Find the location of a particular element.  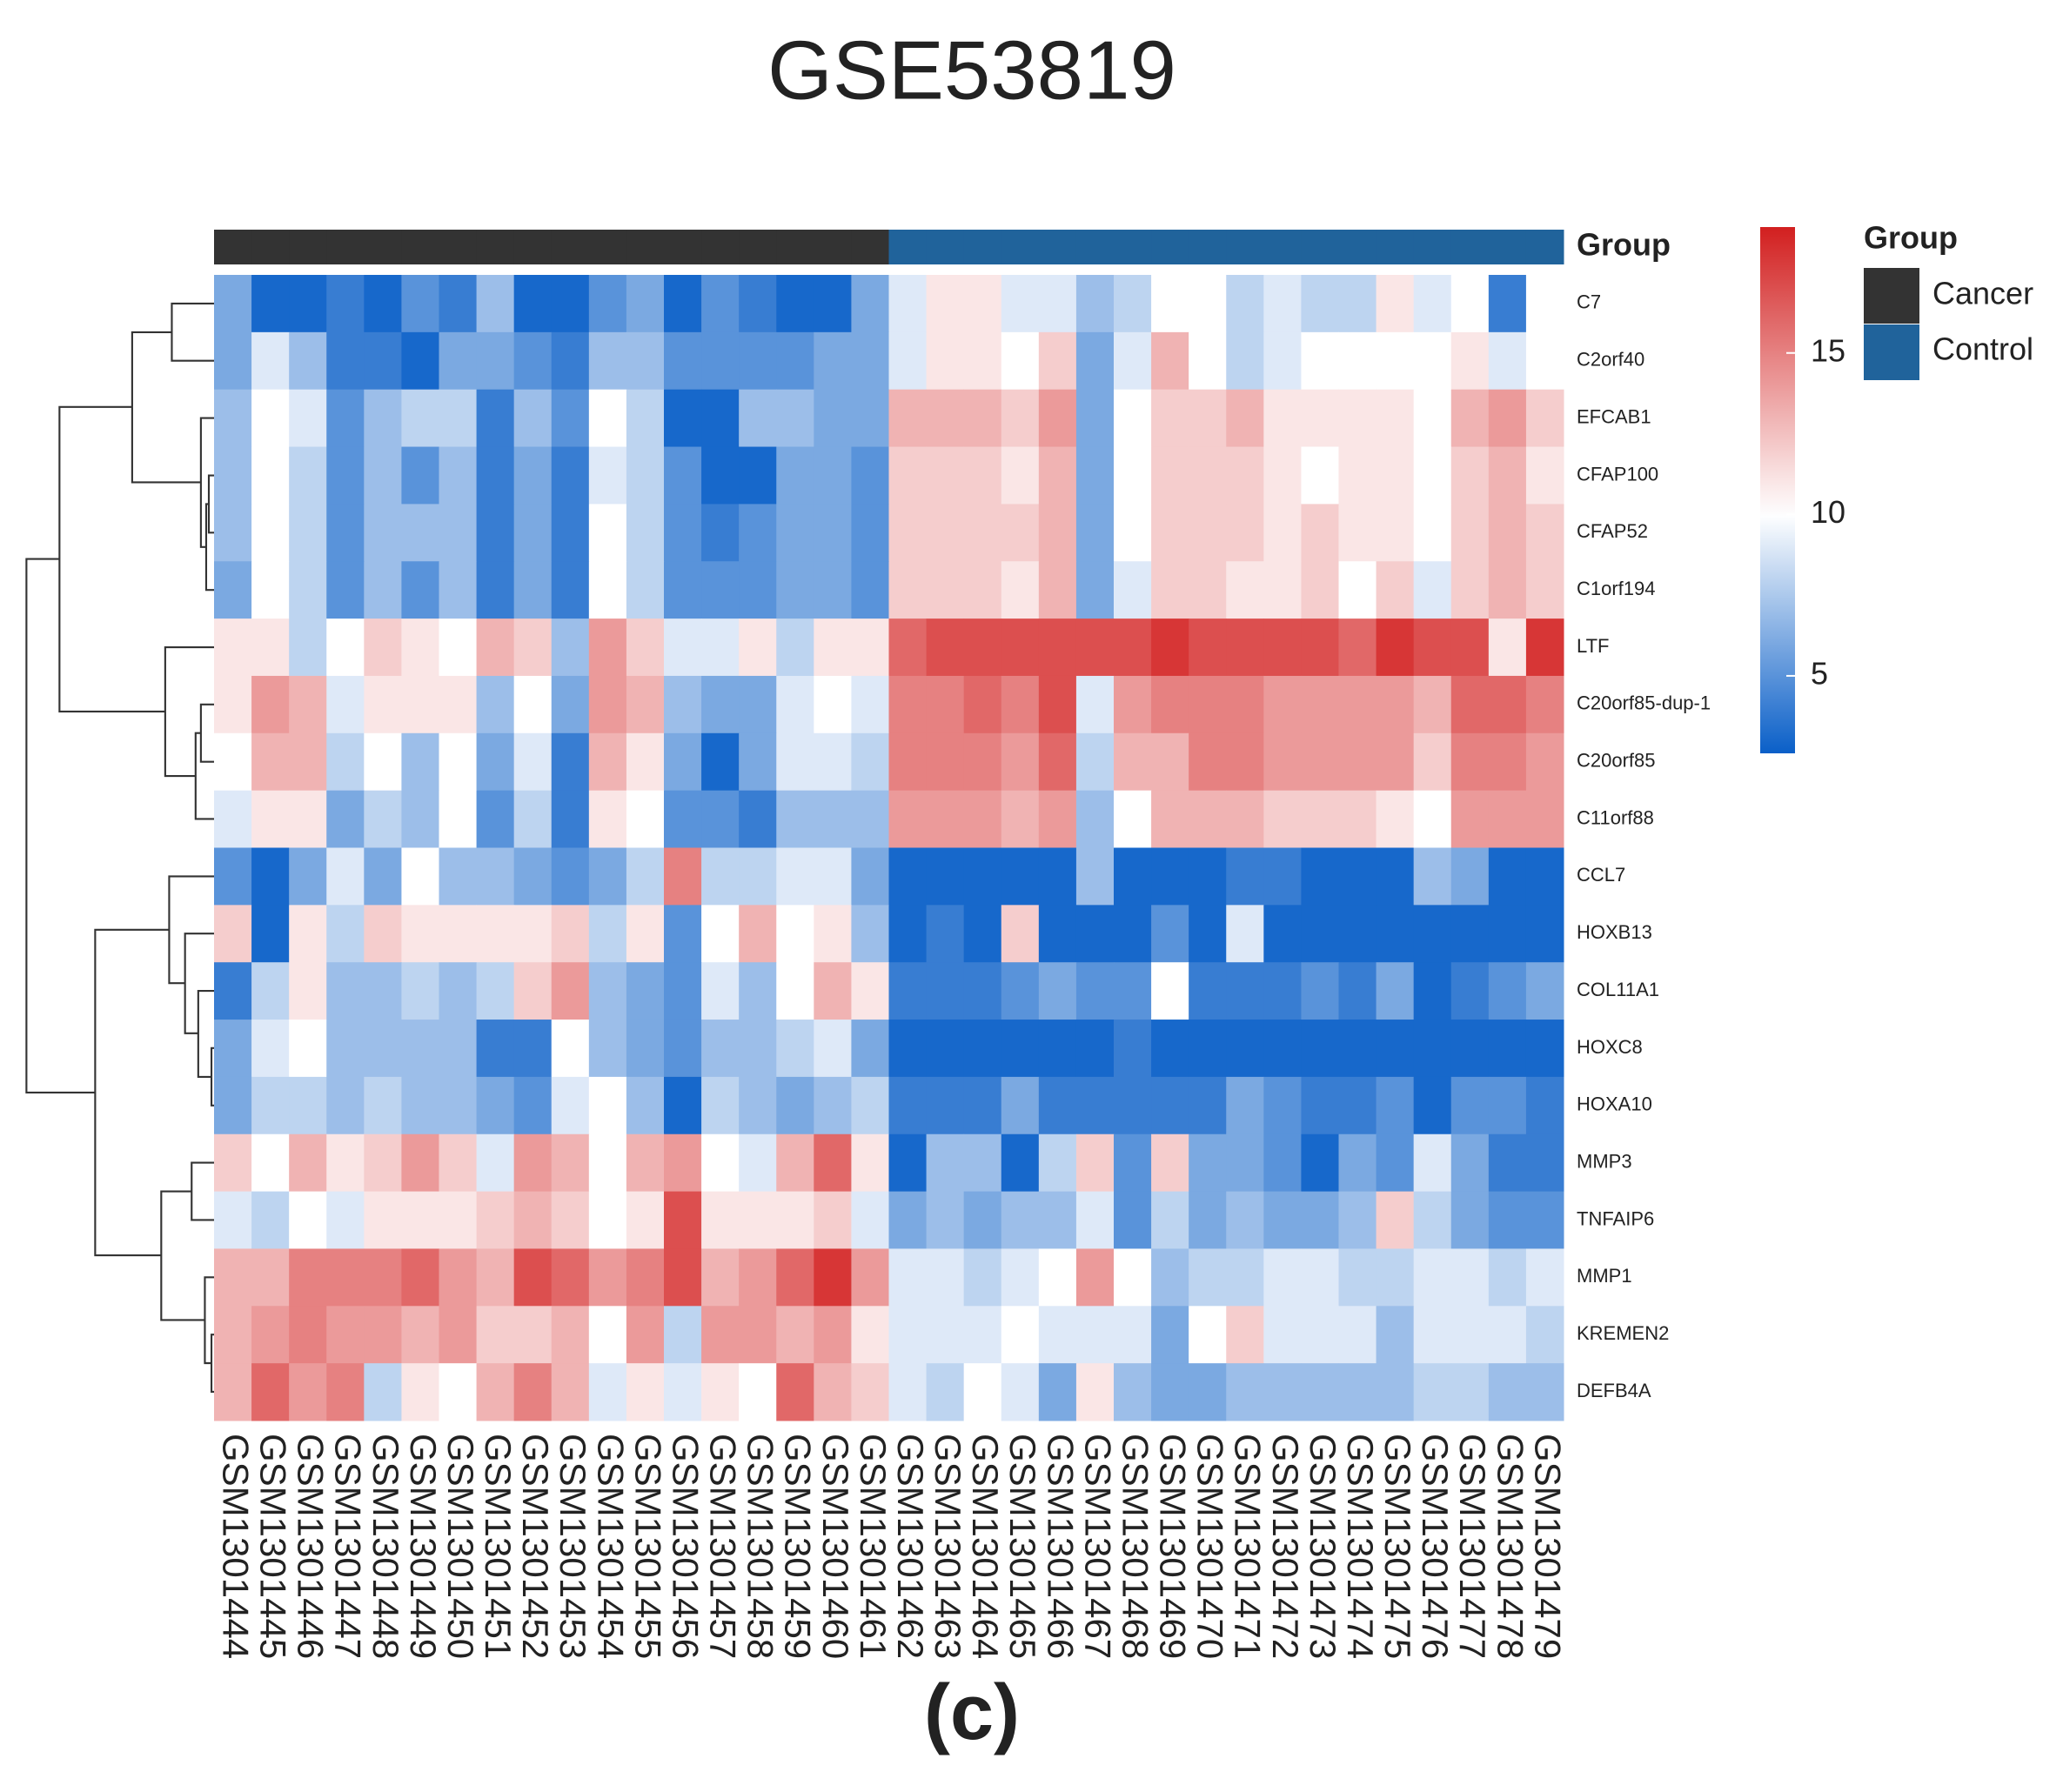

dendrogram-branches is located at coordinates (120, 848).